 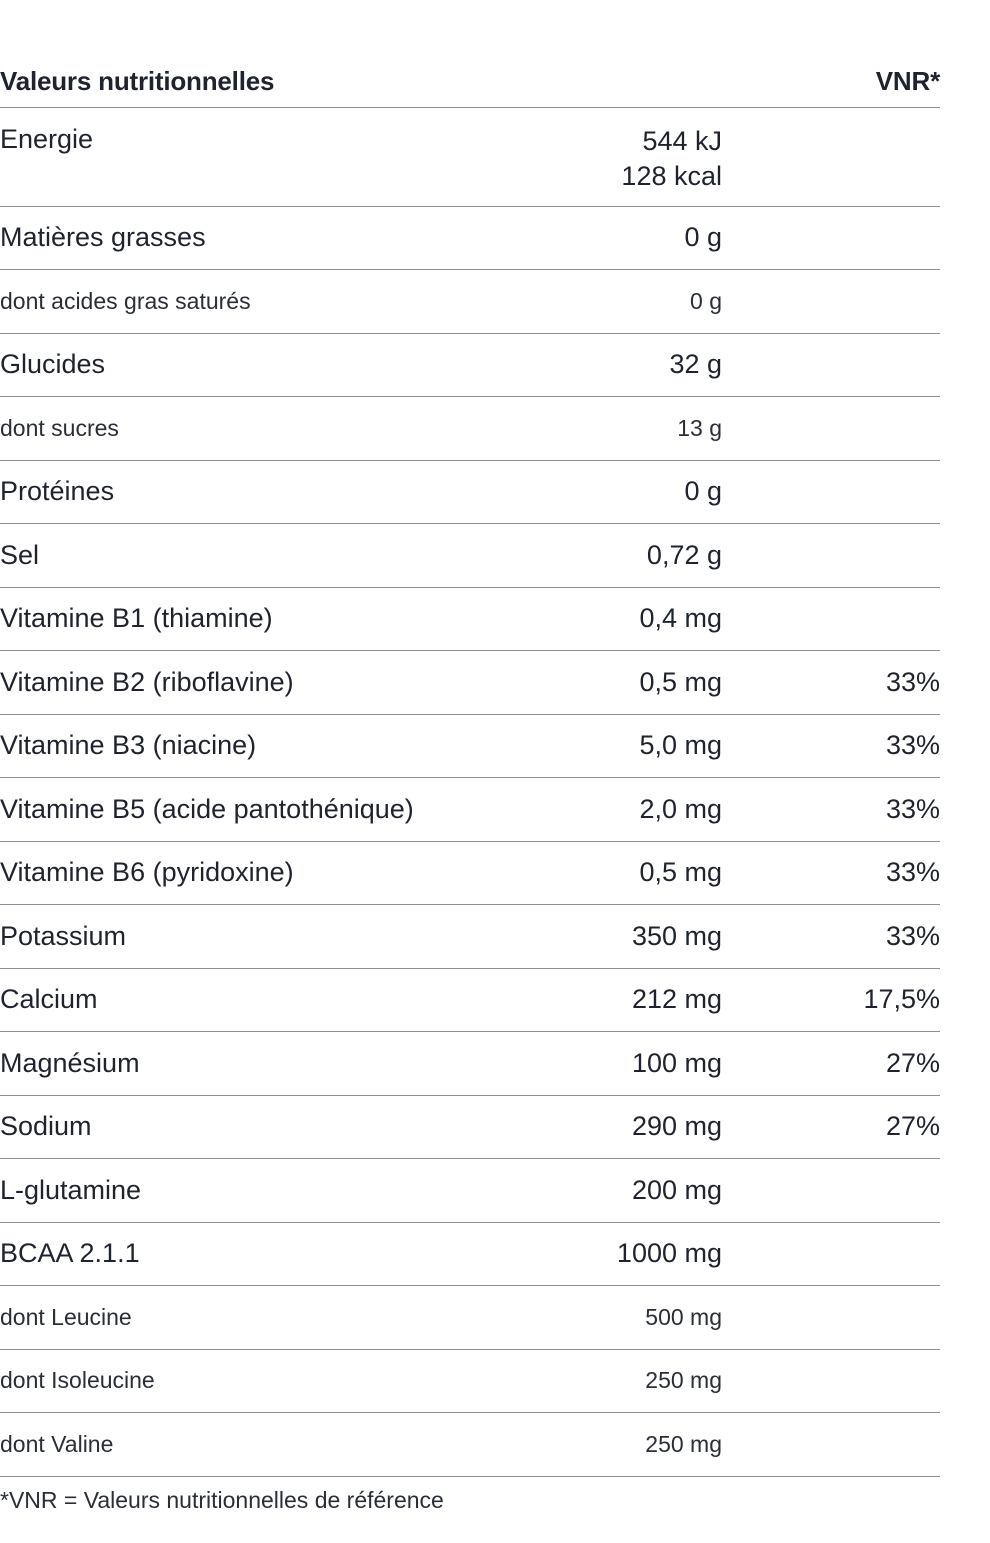 What do you see at coordinates (470, 238) in the screenshot?
I see `table-row: Matières grasses 0 g` at bounding box center [470, 238].